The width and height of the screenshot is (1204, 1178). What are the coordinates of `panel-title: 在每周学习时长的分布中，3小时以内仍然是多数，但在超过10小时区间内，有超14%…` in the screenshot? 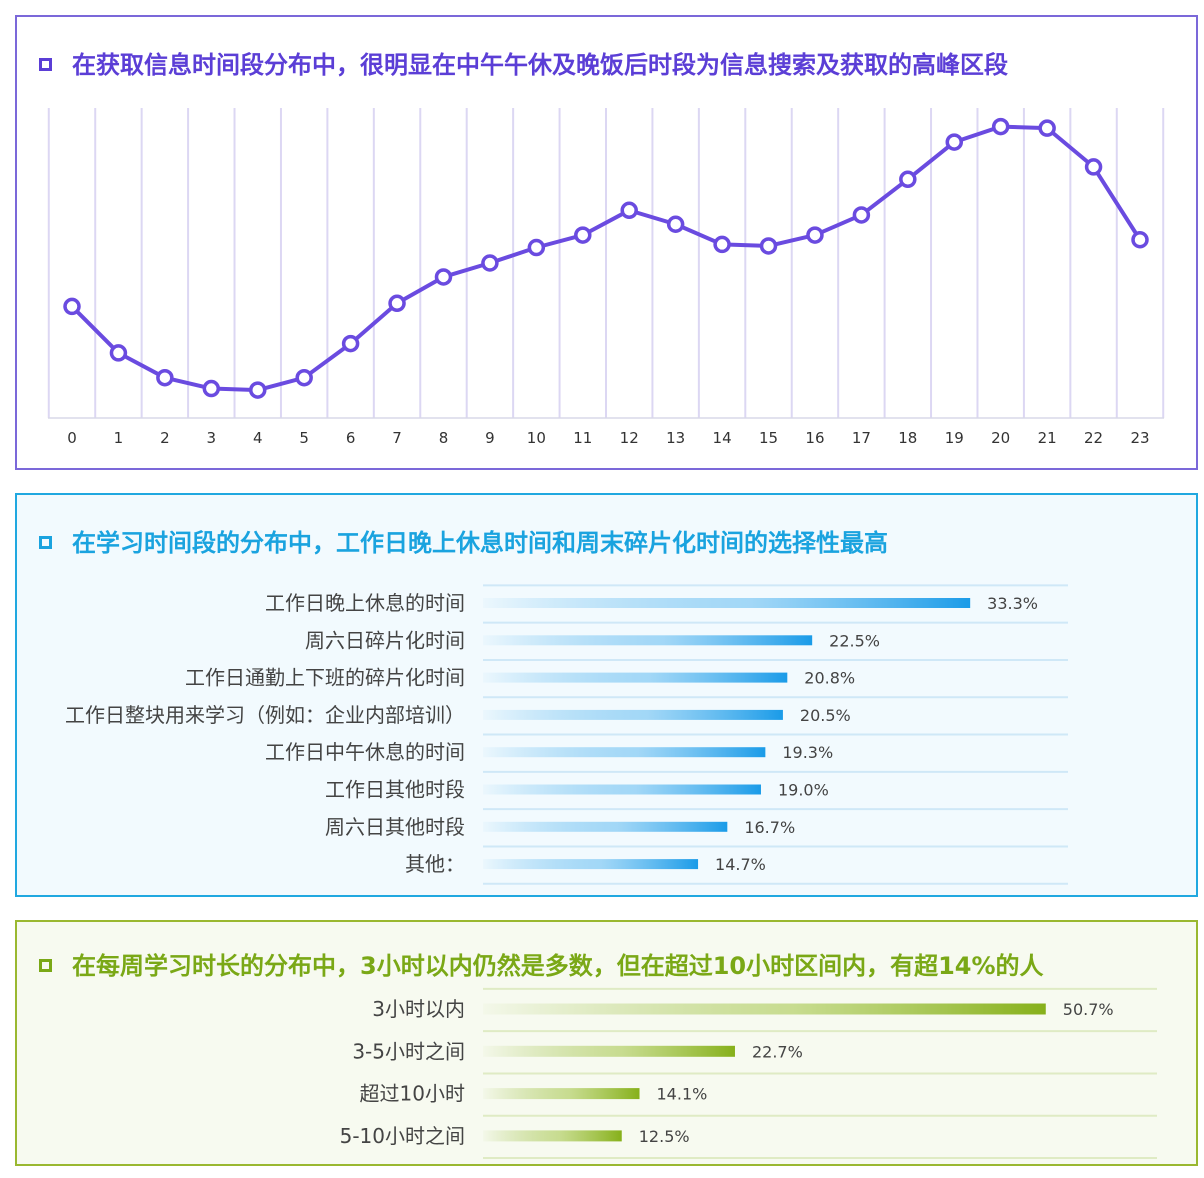 It's located at (541, 963).